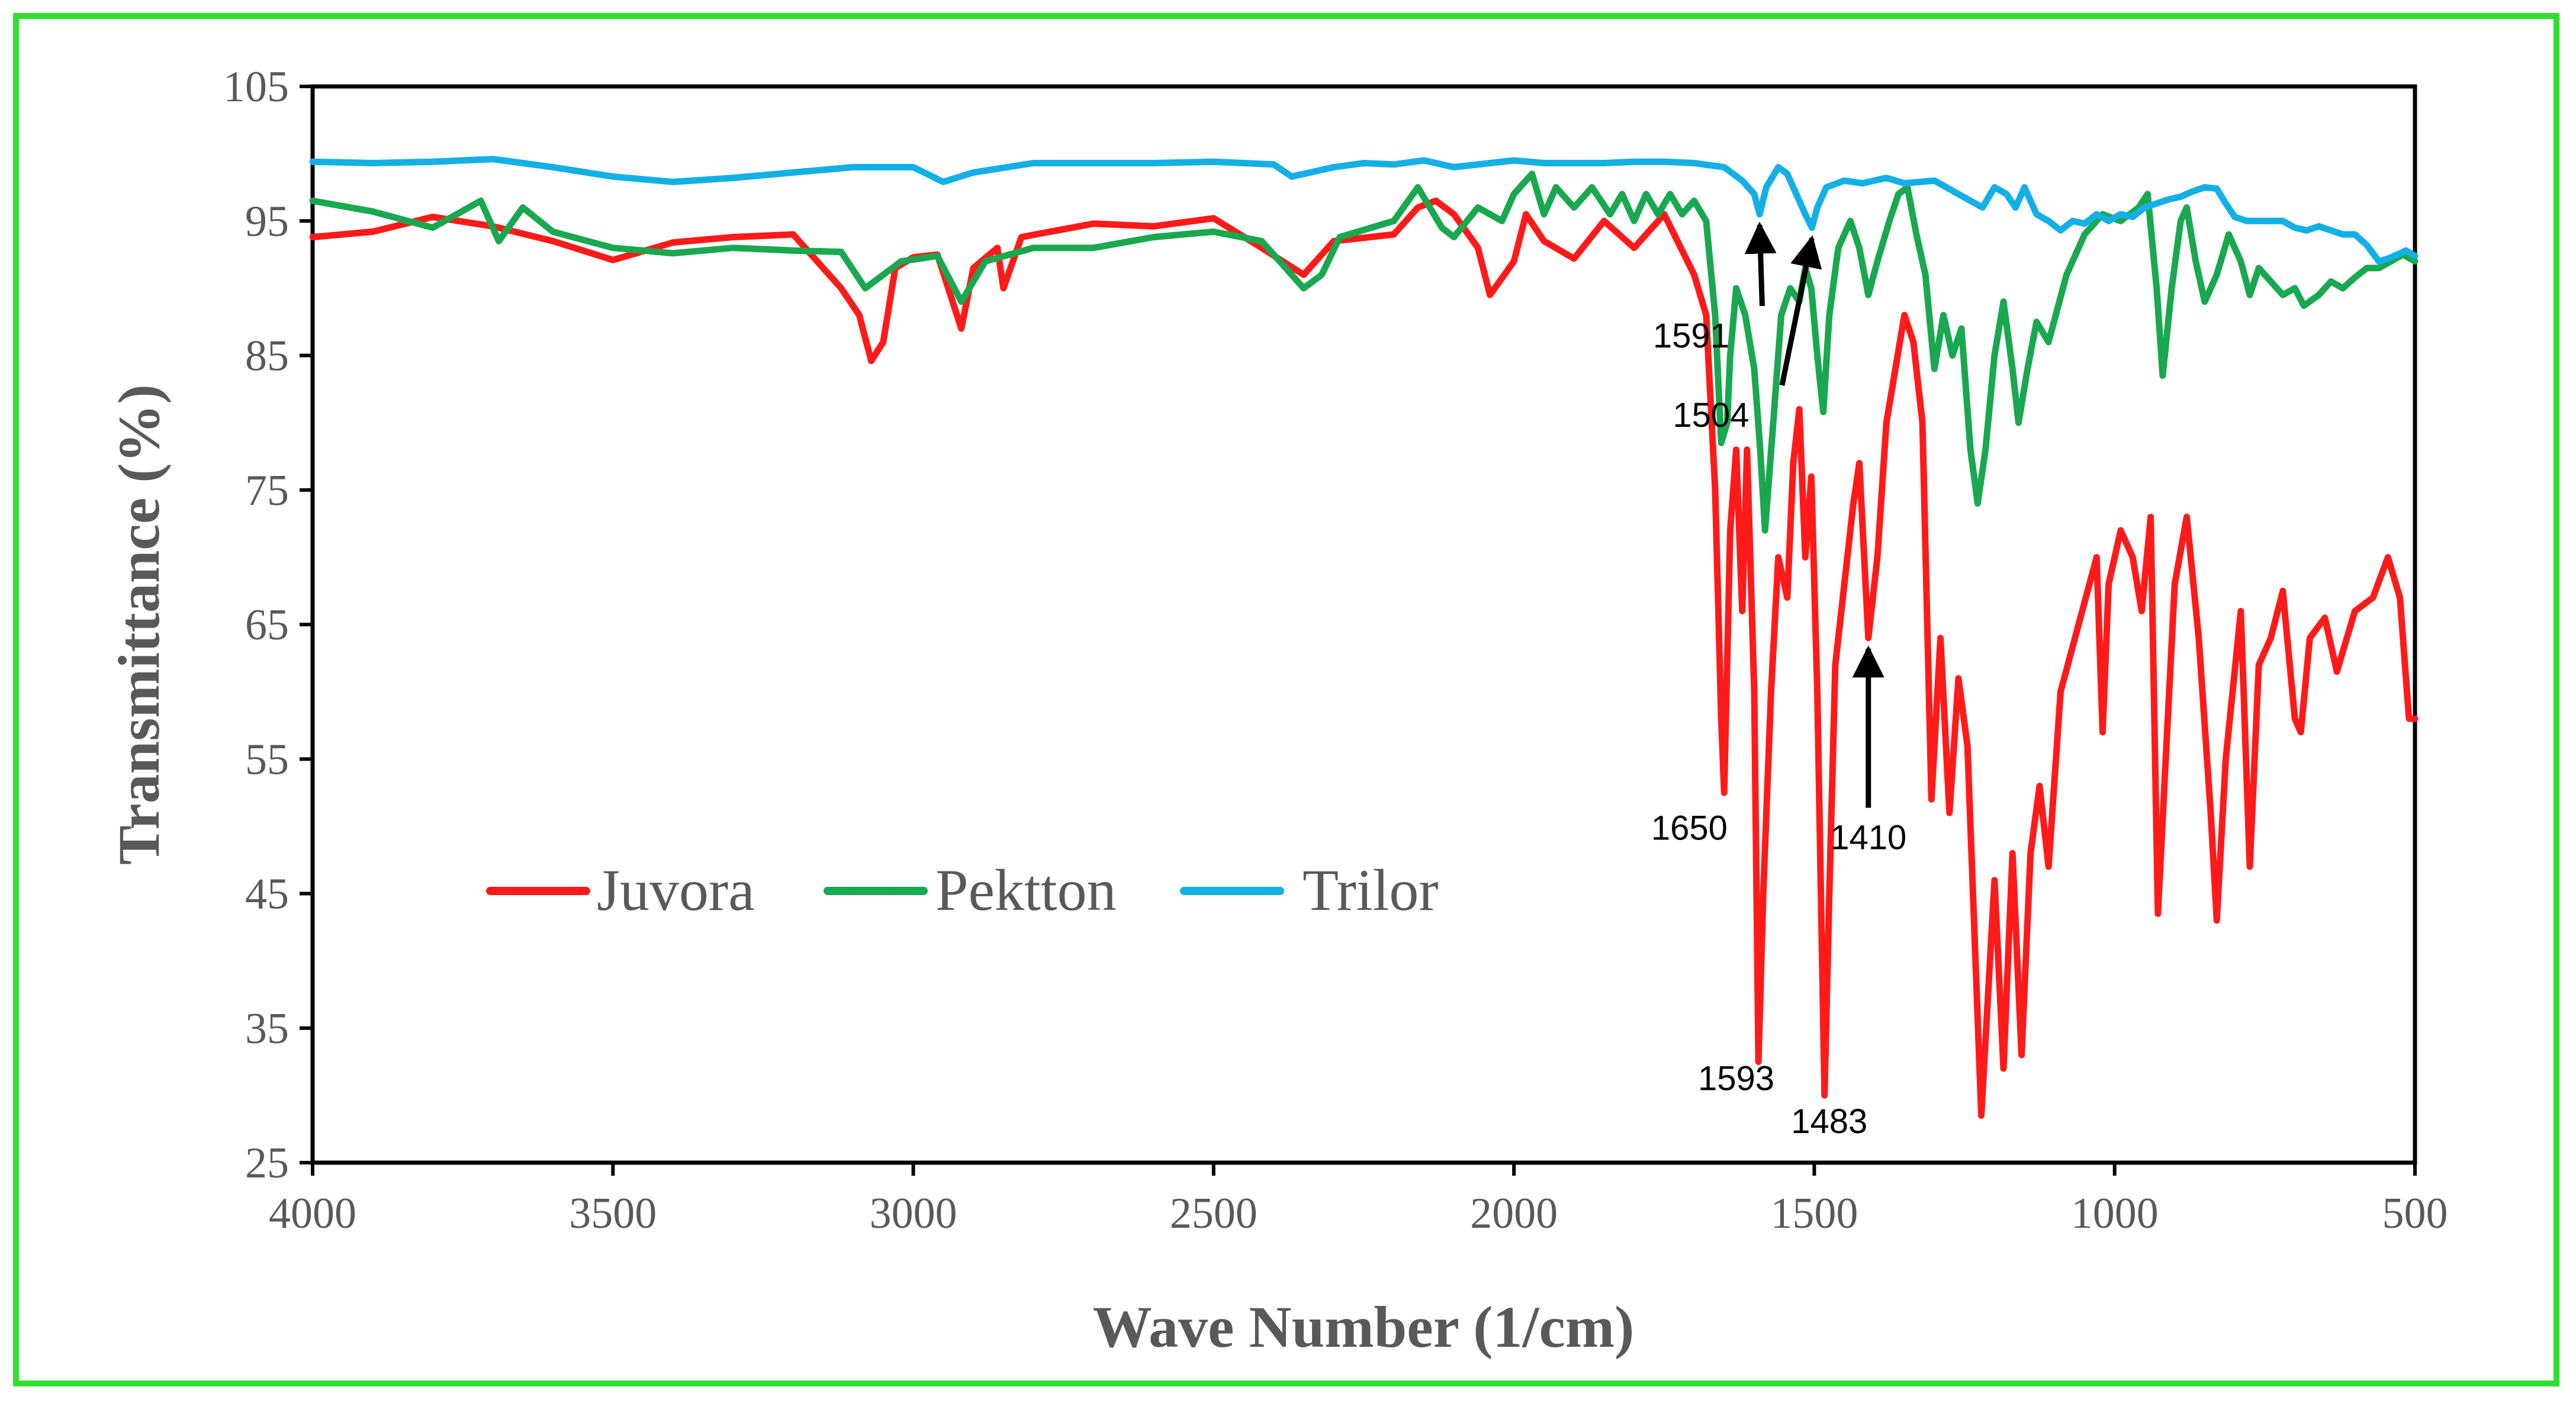 This screenshot has width=2576, height=1403. What do you see at coordinates (267, 491) in the screenshot?
I see `y-tick-label: 75` at bounding box center [267, 491].